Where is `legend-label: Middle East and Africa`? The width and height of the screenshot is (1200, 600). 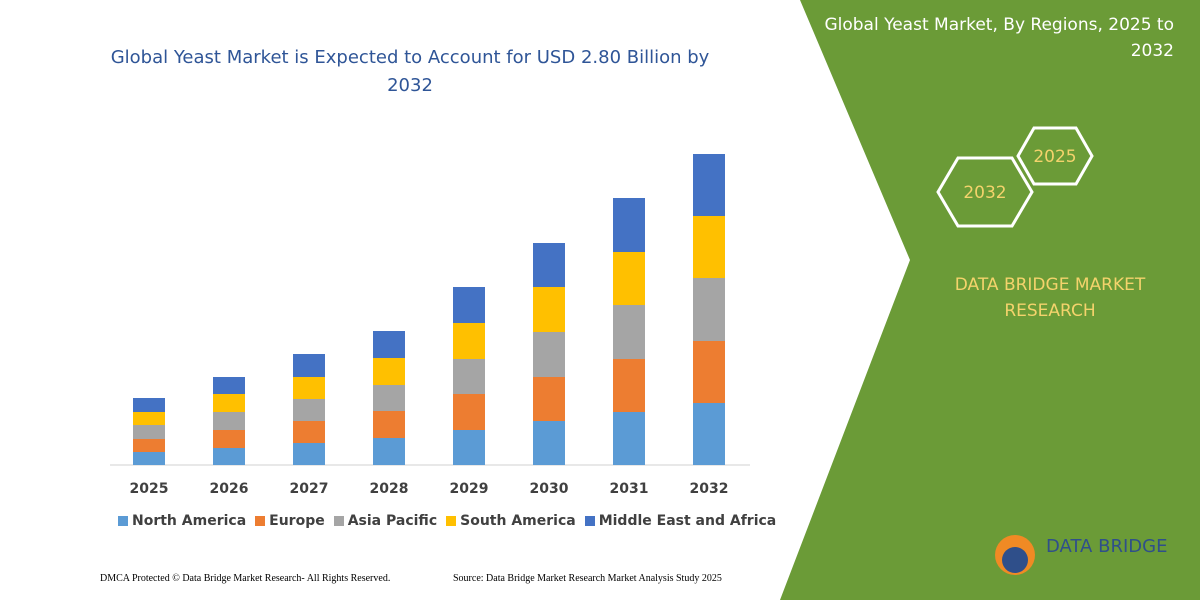
legend-label: Middle East and Africa is located at coordinates (687, 521).